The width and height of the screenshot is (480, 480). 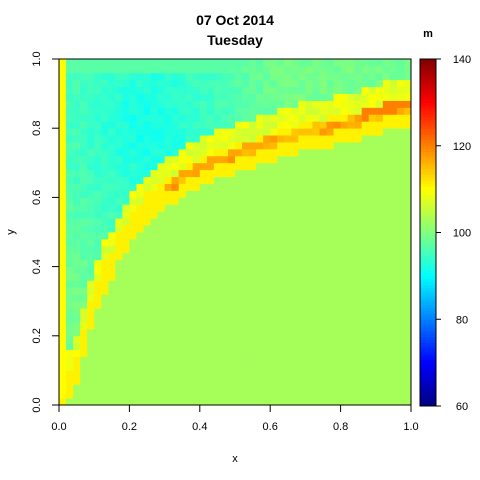 What do you see at coordinates (462, 320) in the screenshot?
I see `colorbar-tick-label: 80` at bounding box center [462, 320].